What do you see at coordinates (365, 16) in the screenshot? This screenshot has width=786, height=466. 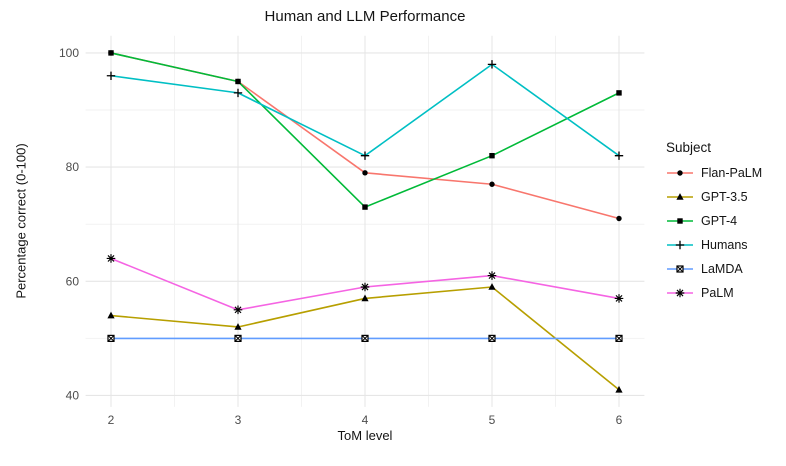 I see `chart-title: Human and LLM Performance` at bounding box center [365, 16].